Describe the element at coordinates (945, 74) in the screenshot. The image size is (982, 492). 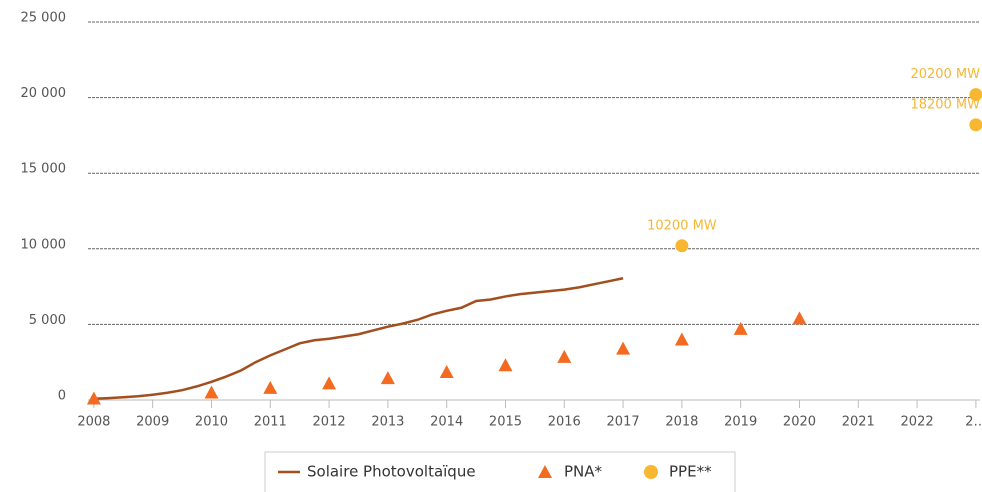
I see `data-label: 20200 MW` at that location.